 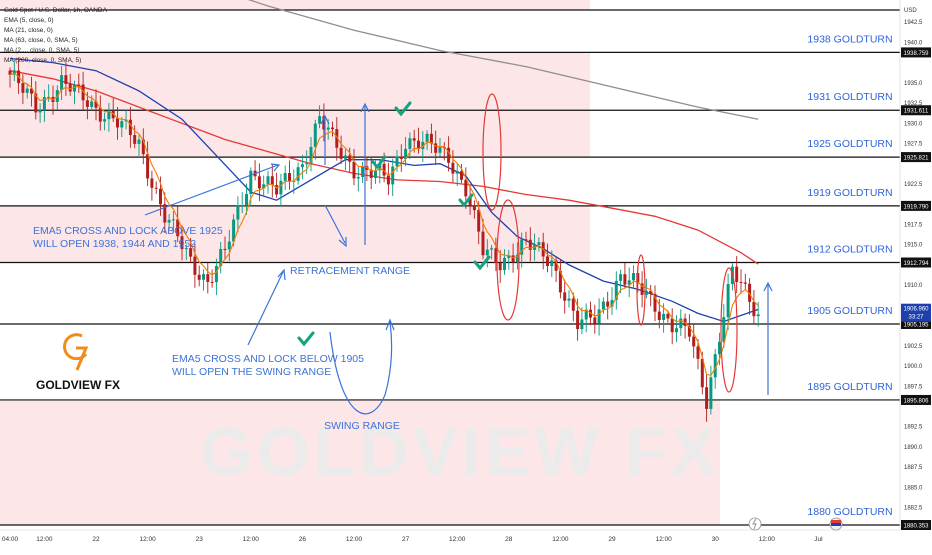 What do you see at coordinates (28, 30) in the screenshot?
I see `indicator-ma21: MA (21, close, 0)` at bounding box center [28, 30].